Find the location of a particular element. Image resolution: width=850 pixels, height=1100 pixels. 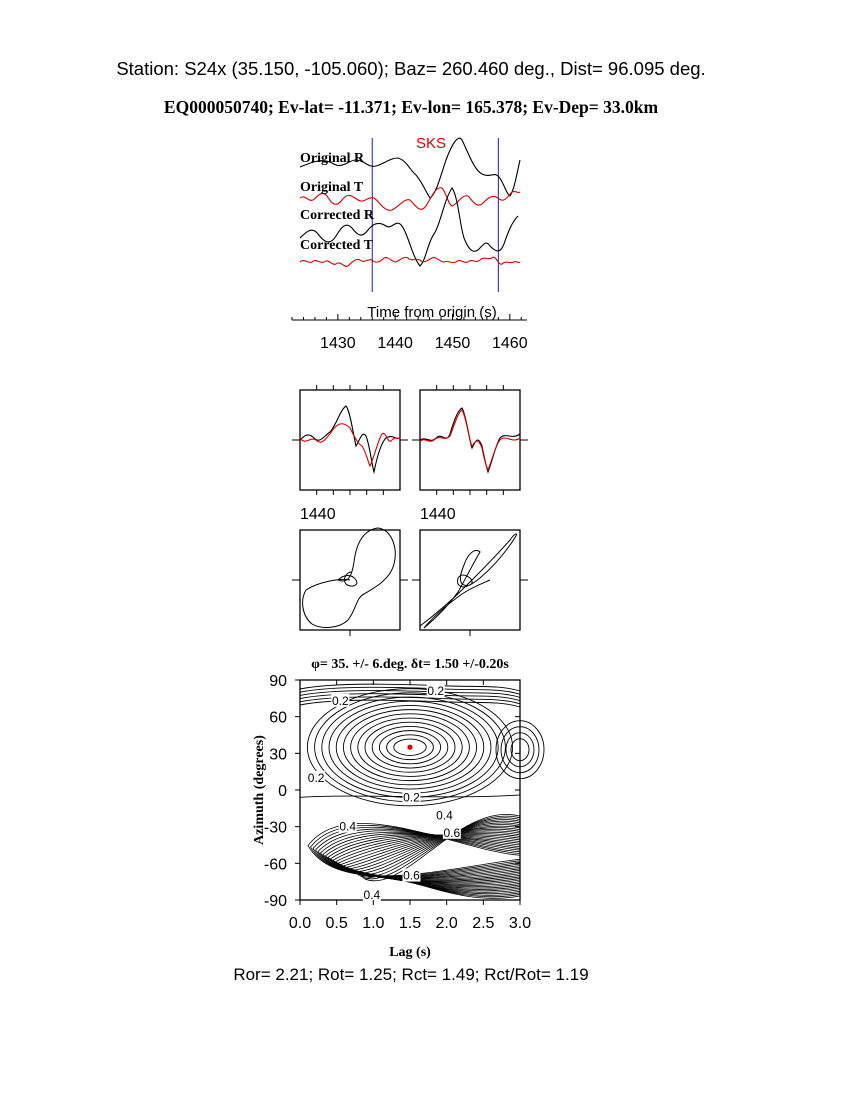

series-label-corrected-t: Corrected T is located at coordinates (337, 245).